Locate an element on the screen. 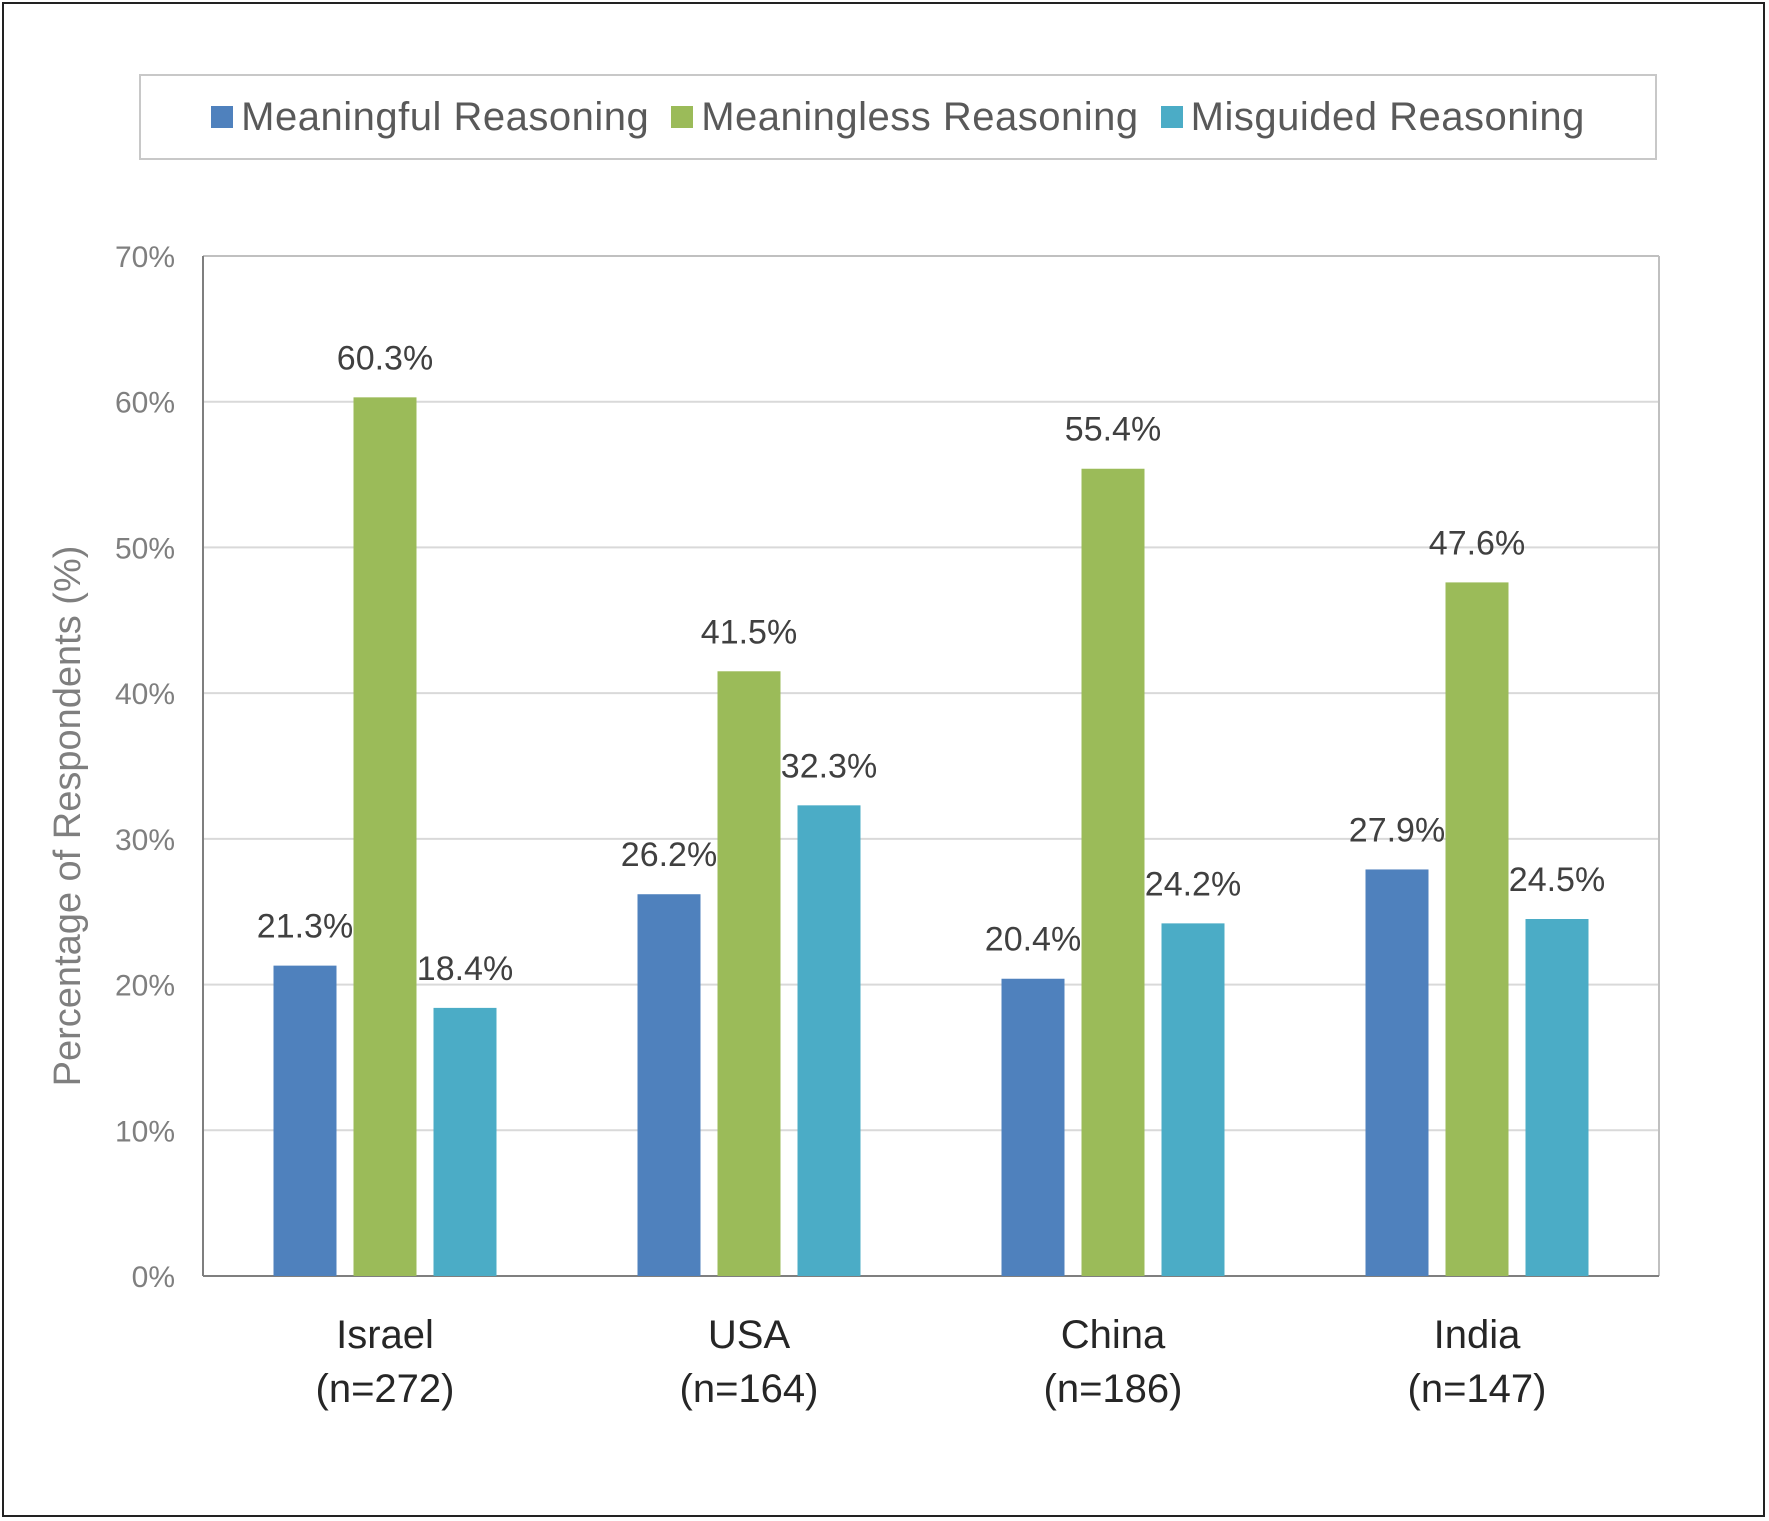 The image size is (1769, 1521). x-category-sample-size: (n=272) is located at coordinates (385, 1389).